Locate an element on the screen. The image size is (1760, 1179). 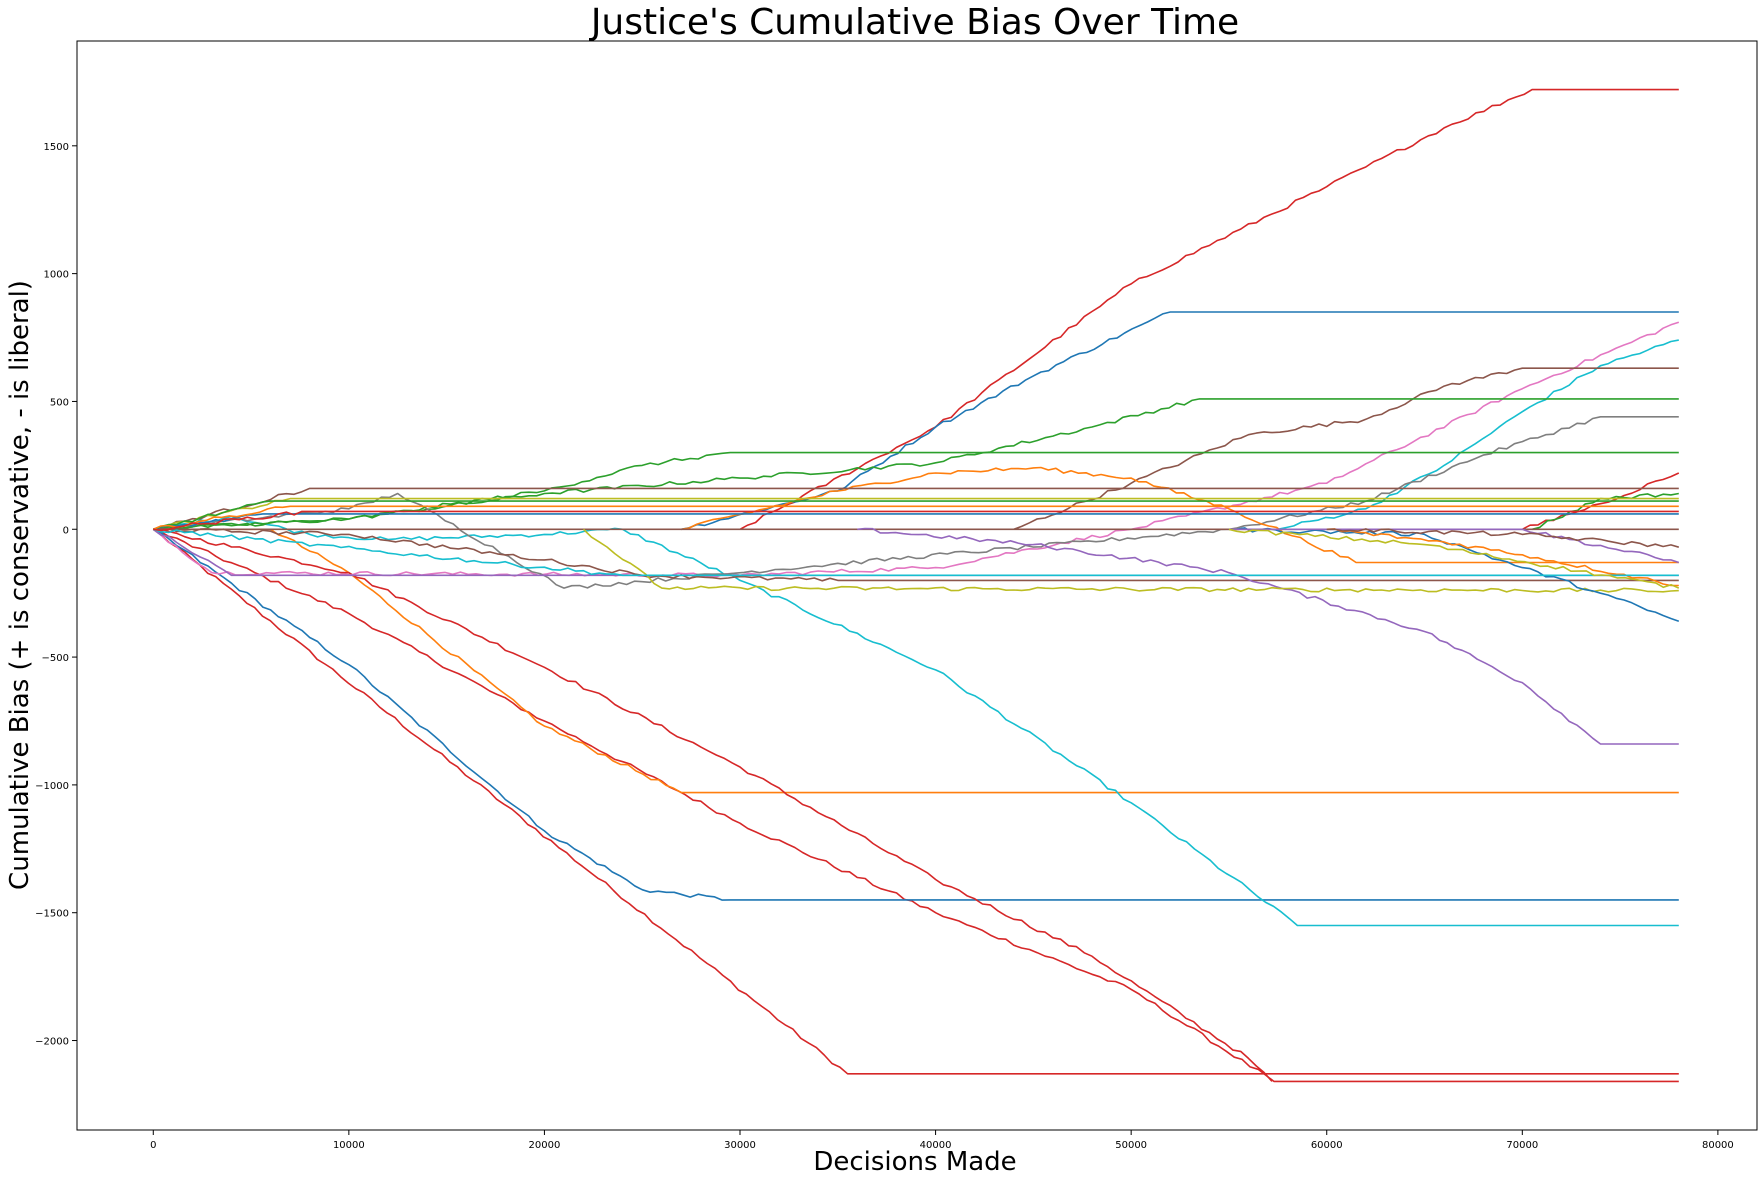
x-tick-label: 50000 is located at coordinates (1131, 1145).